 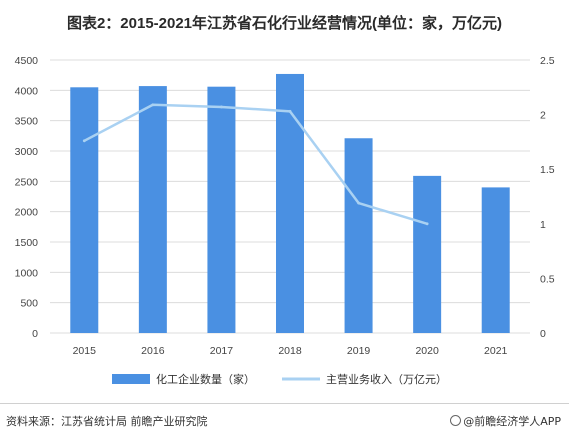 What do you see at coordinates (547, 279) in the screenshot?
I see `right-axis-tick-label: 0.5` at bounding box center [547, 279].